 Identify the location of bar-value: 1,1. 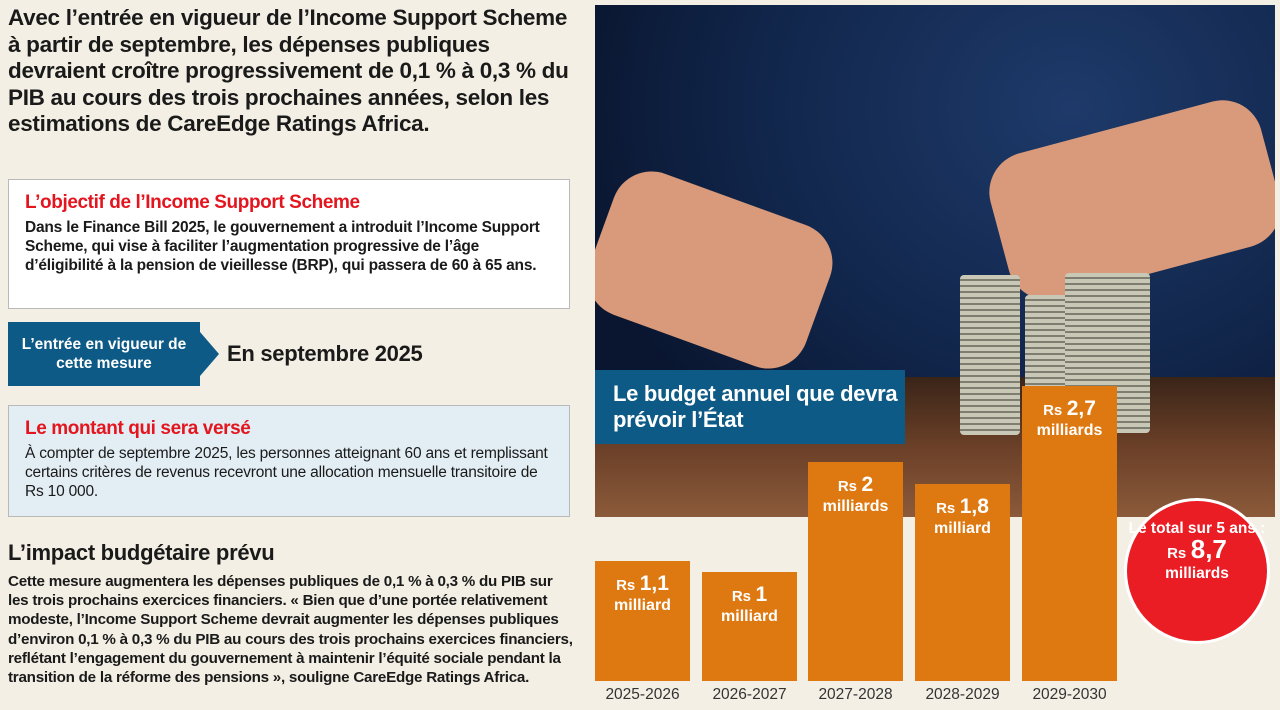
(654, 583).